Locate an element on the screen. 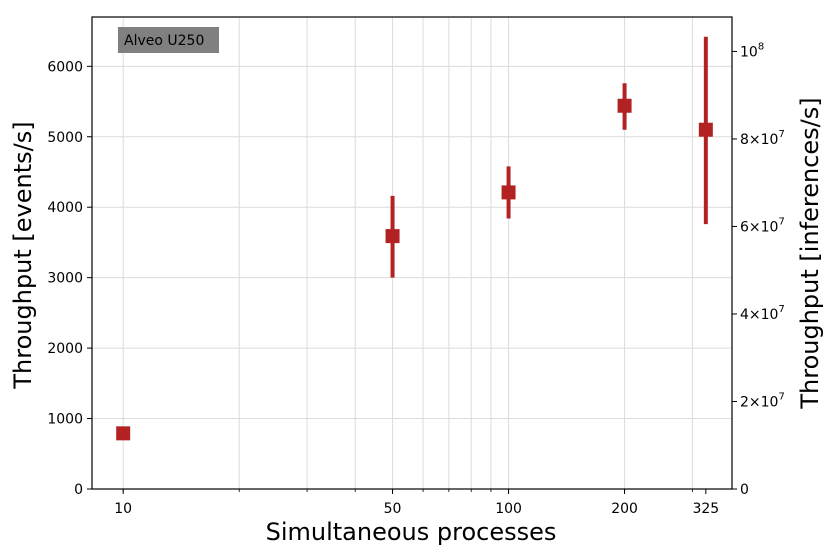 The image size is (831, 557). x-axis-ticks: 10 50 100 200 325 is located at coordinates (416, 503).